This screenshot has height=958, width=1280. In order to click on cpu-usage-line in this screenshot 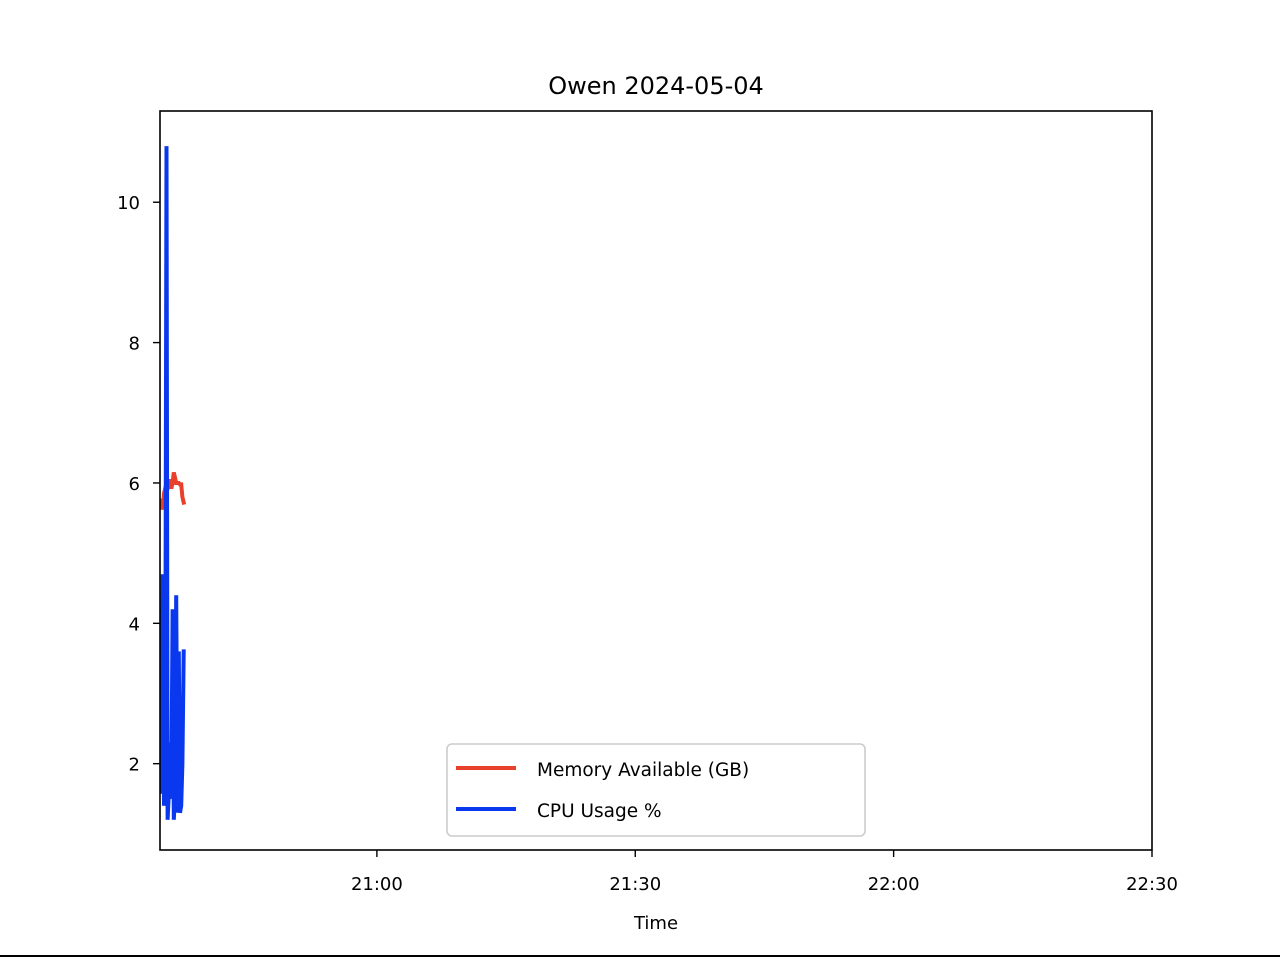, I will do `click(172, 483)`.